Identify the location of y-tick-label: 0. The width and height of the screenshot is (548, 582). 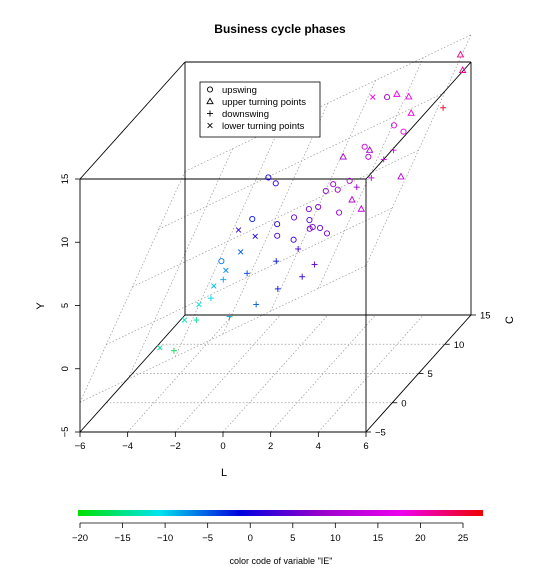
(403, 403).